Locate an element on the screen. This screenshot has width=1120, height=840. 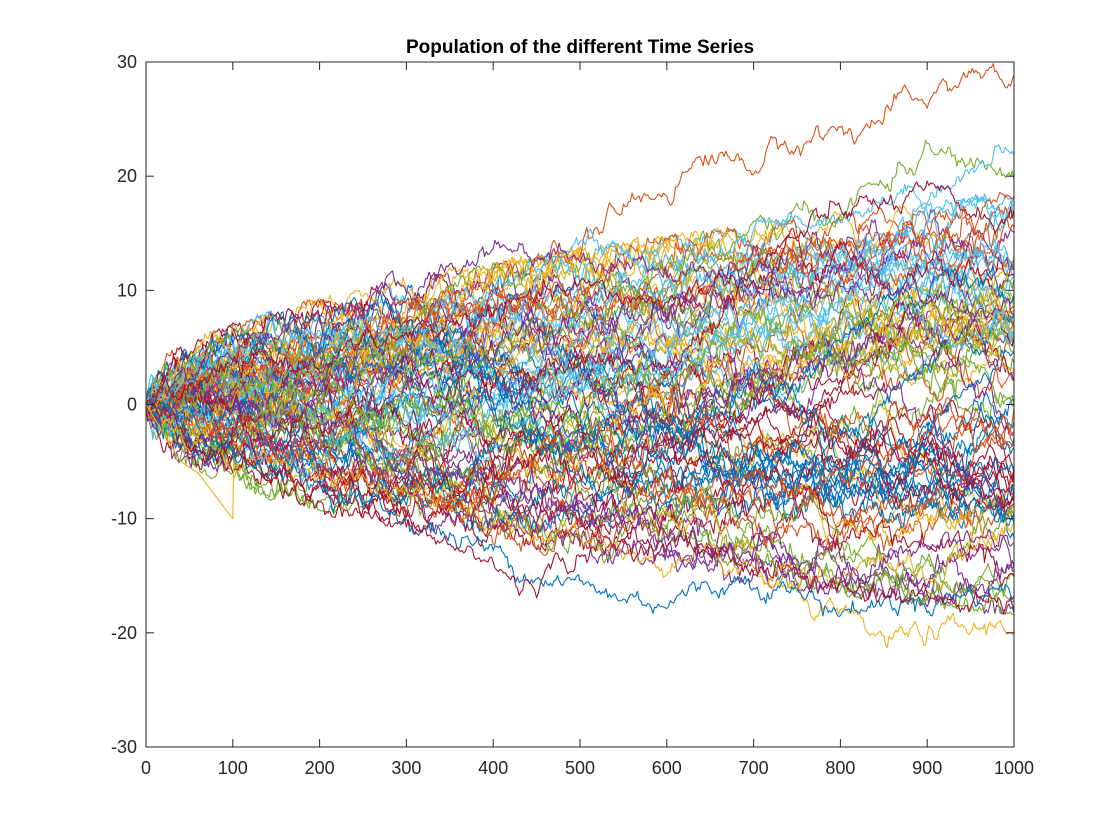
x-tick-label: 400 is located at coordinates (493, 768).